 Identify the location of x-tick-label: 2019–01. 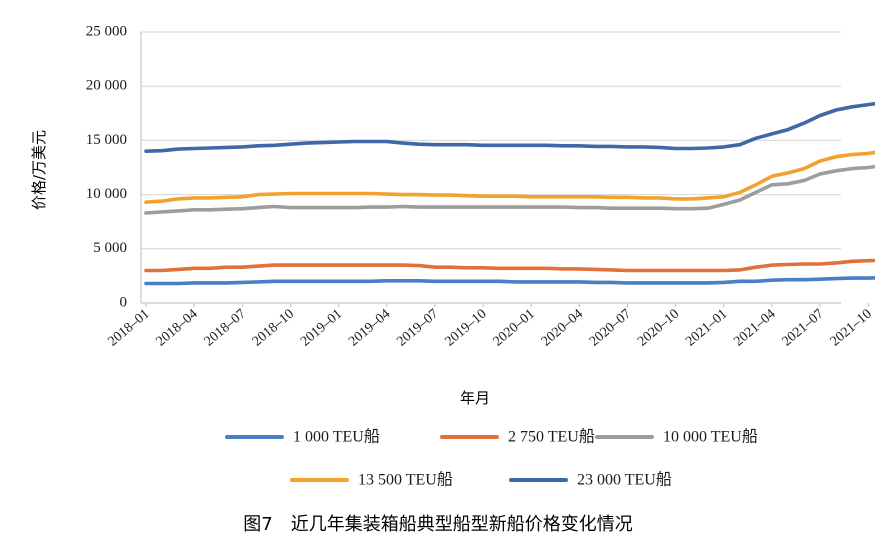
(321, 328).